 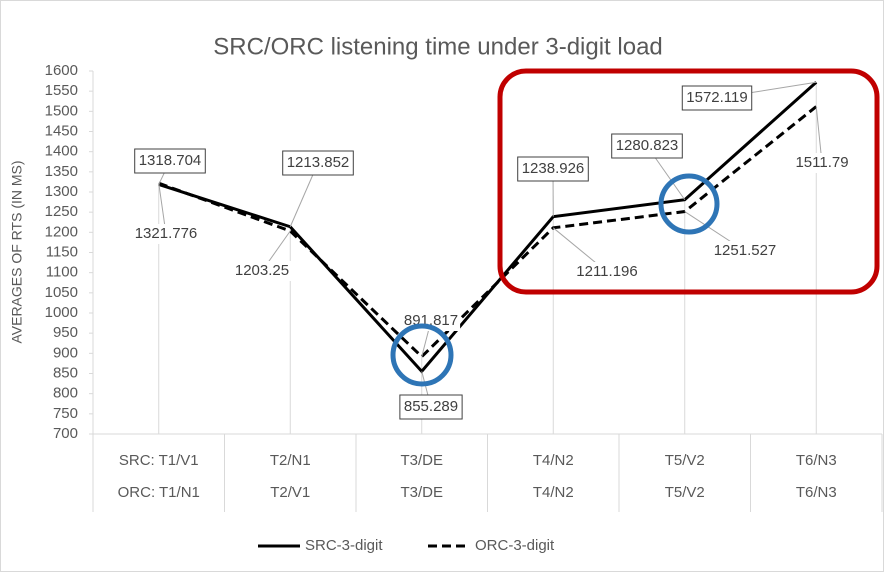 I want to click on data-label: 1280.823, so click(x=647, y=145).